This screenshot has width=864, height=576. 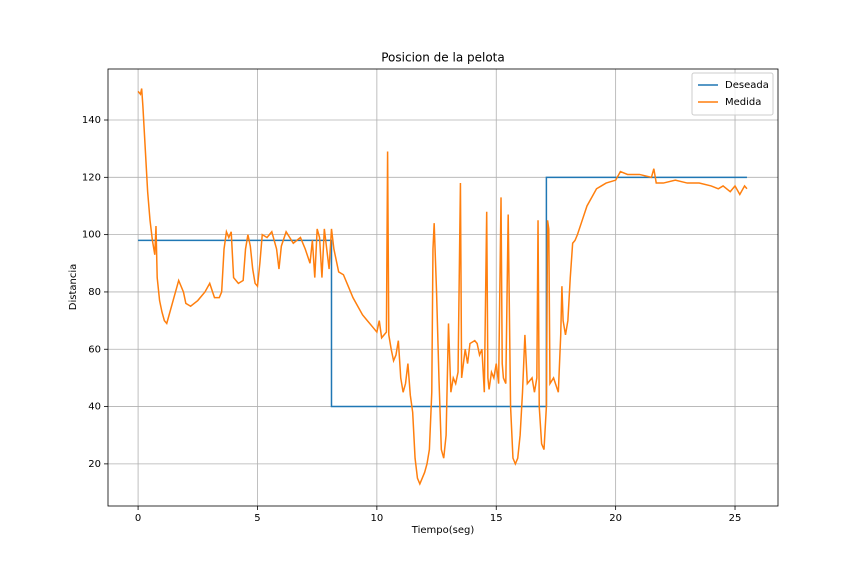 I want to click on y-tick-label: 40, so click(x=94, y=407).